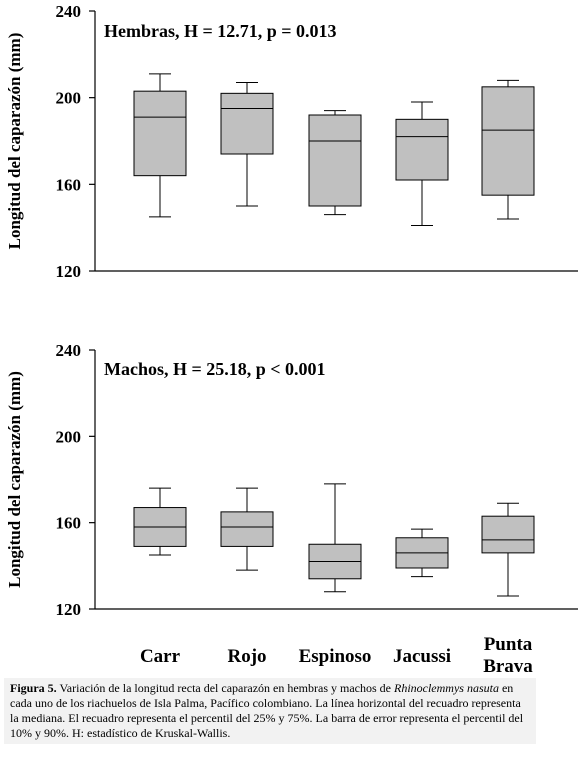  What do you see at coordinates (508, 666) in the screenshot?
I see `x-category-label: Brava` at bounding box center [508, 666].